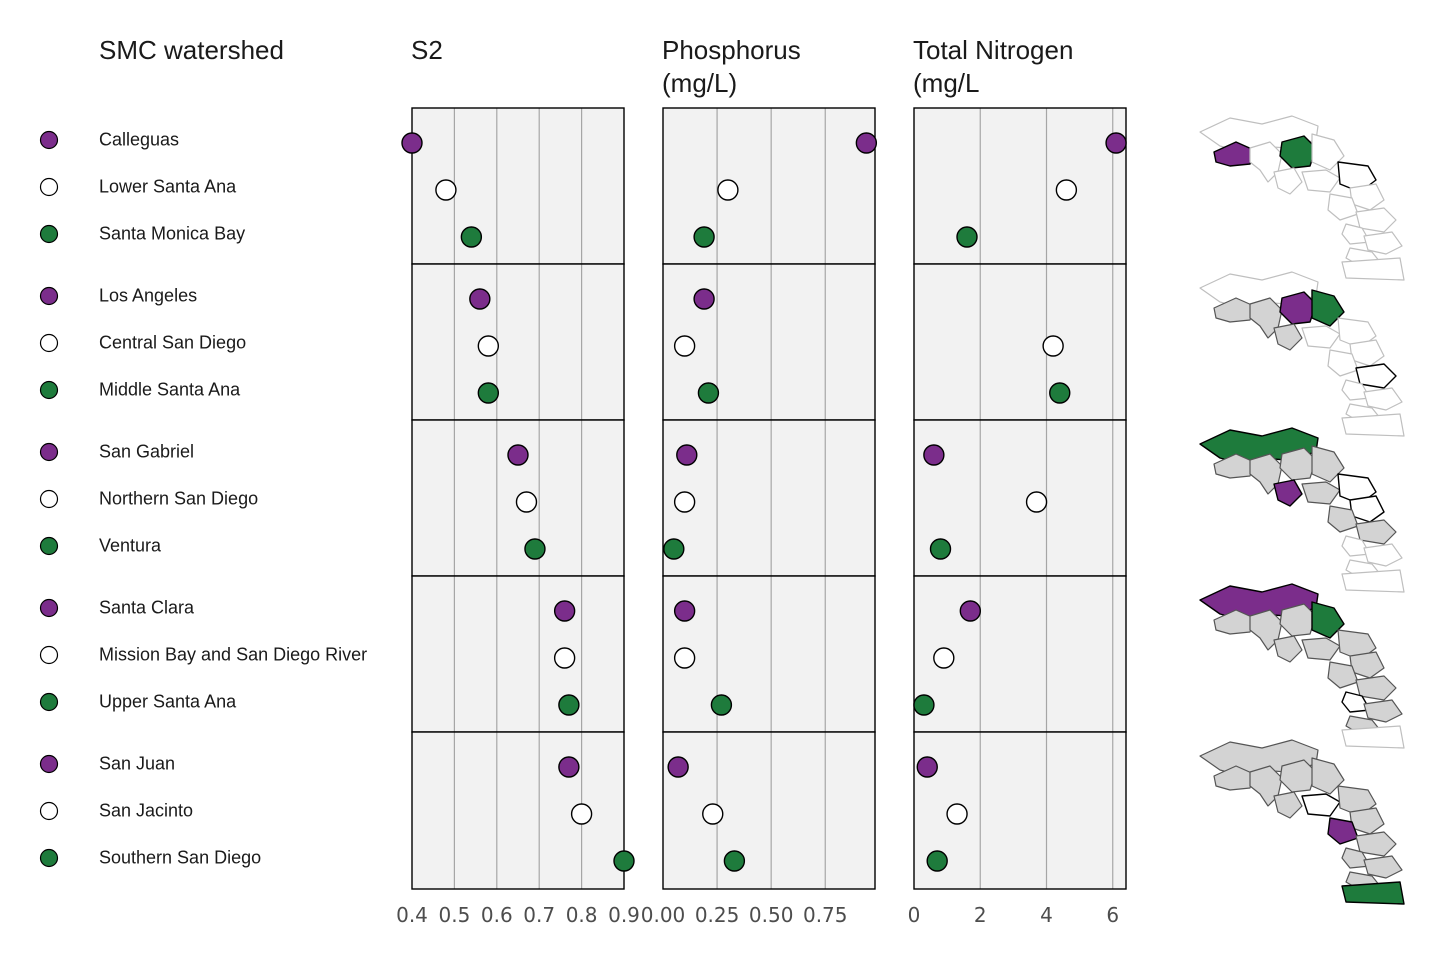  What do you see at coordinates (49, 546) in the screenshot?
I see `legend-dot-ventura` at bounding box center [49, 546].